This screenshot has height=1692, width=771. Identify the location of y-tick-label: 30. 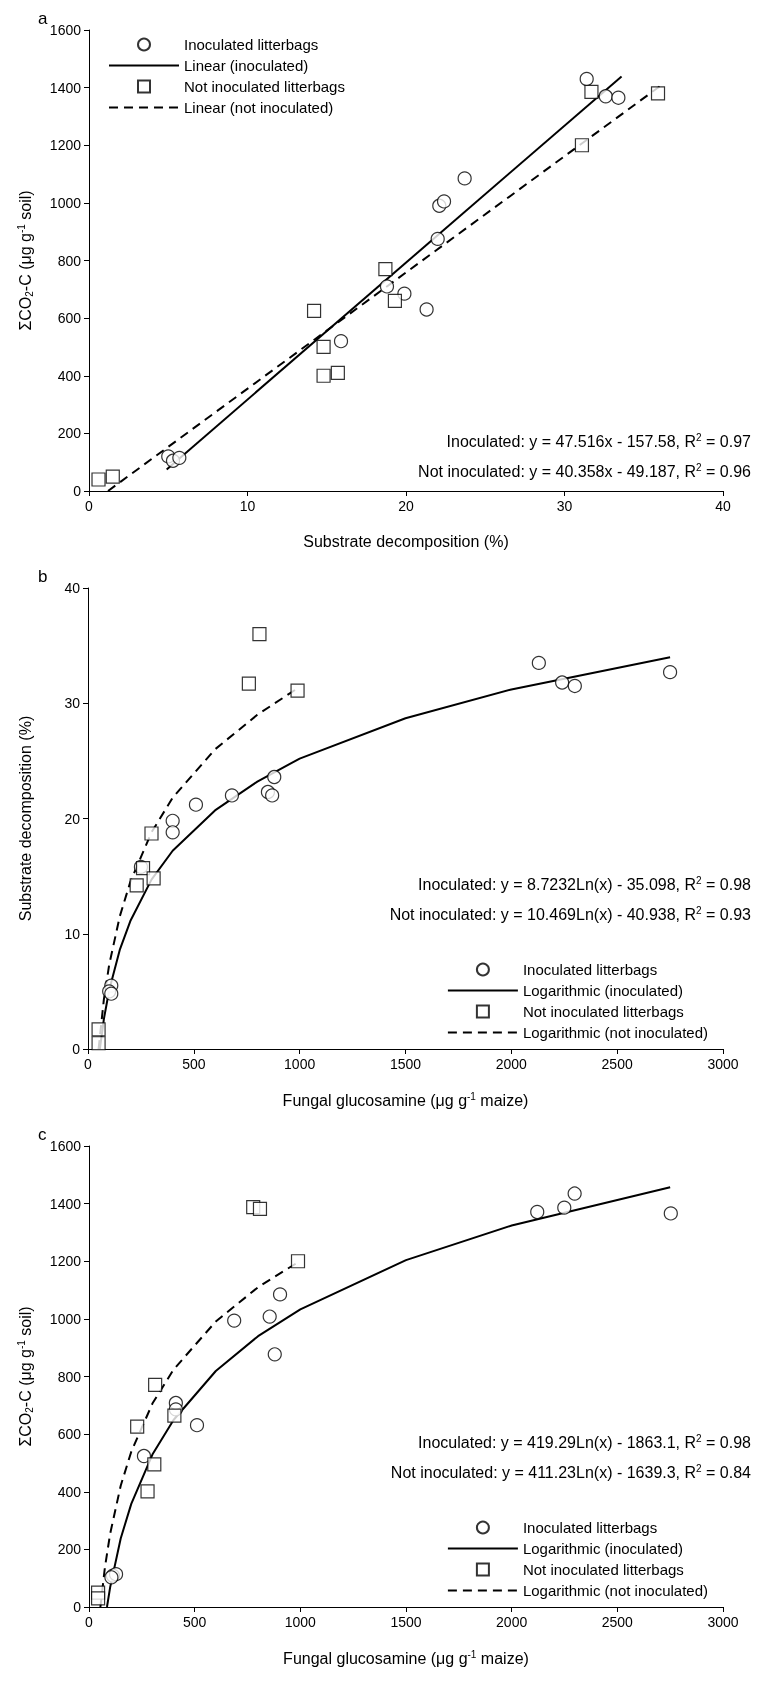
(72, 703).